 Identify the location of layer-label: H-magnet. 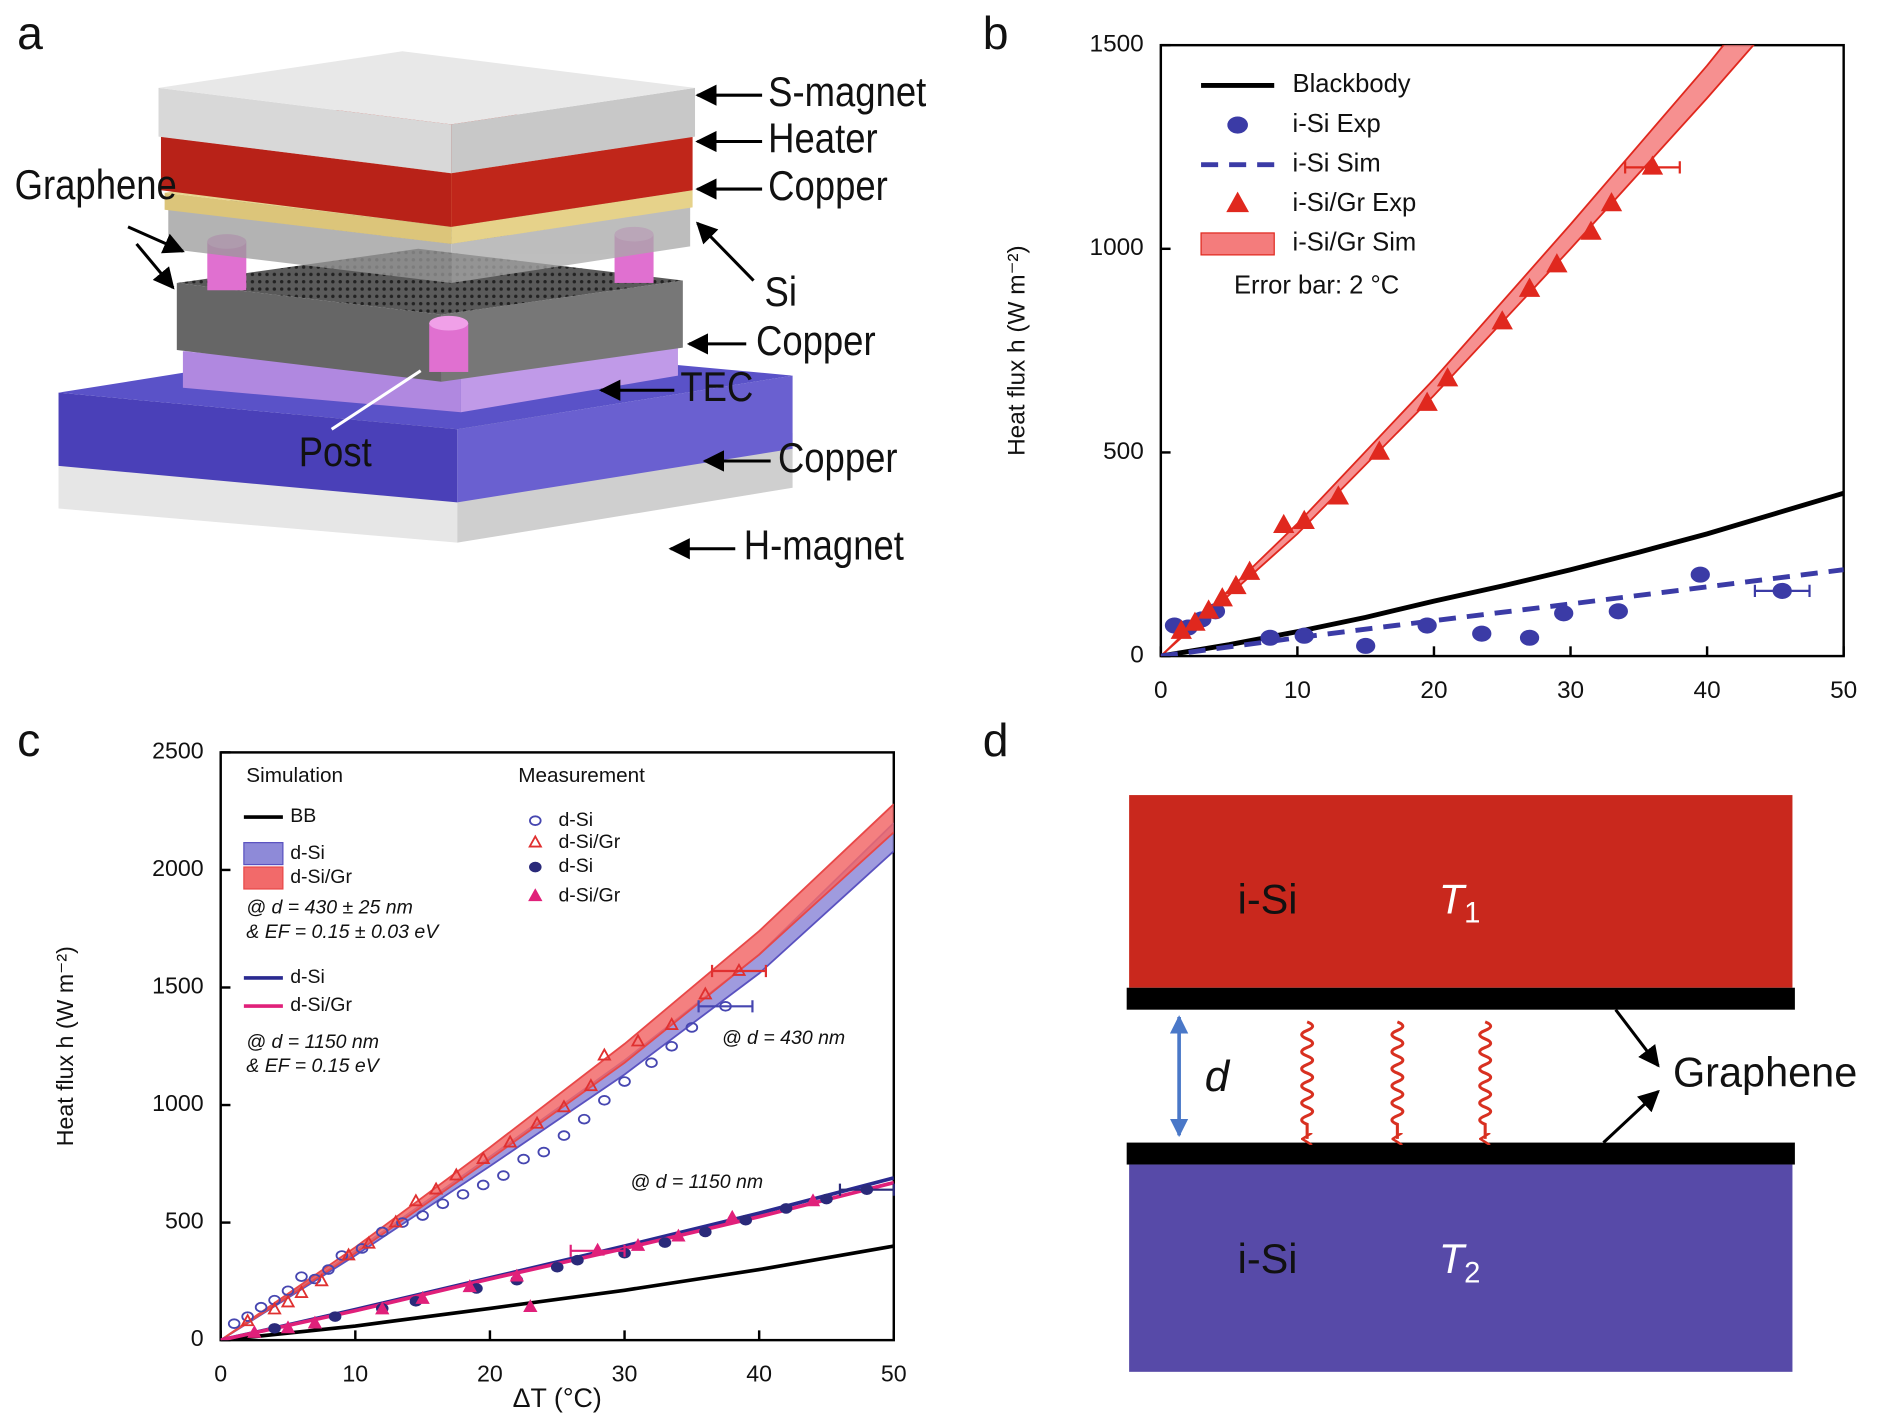
(824, 547).